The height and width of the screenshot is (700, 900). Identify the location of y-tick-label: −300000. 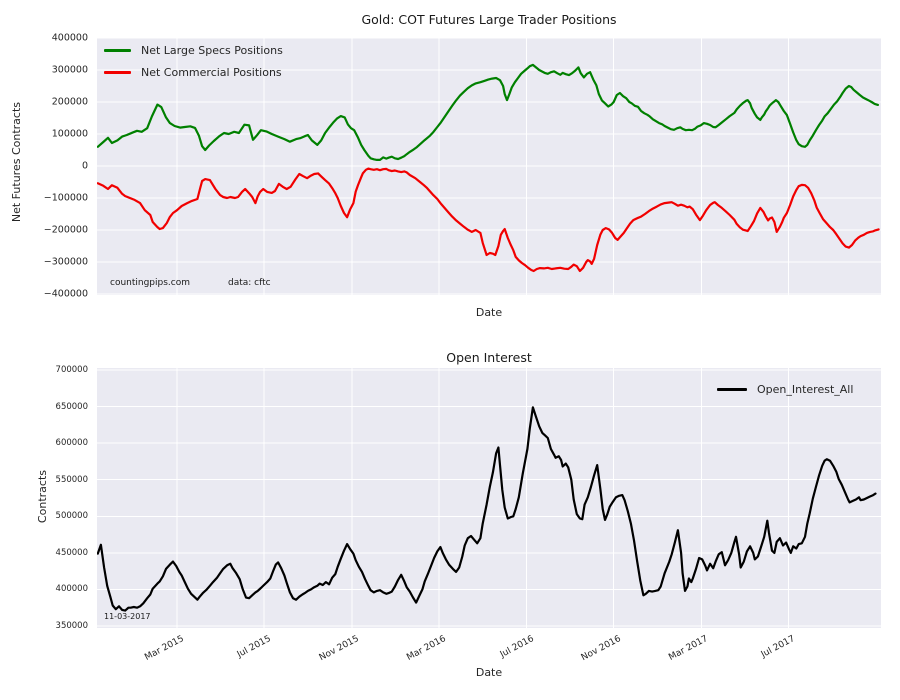
(65, 262).